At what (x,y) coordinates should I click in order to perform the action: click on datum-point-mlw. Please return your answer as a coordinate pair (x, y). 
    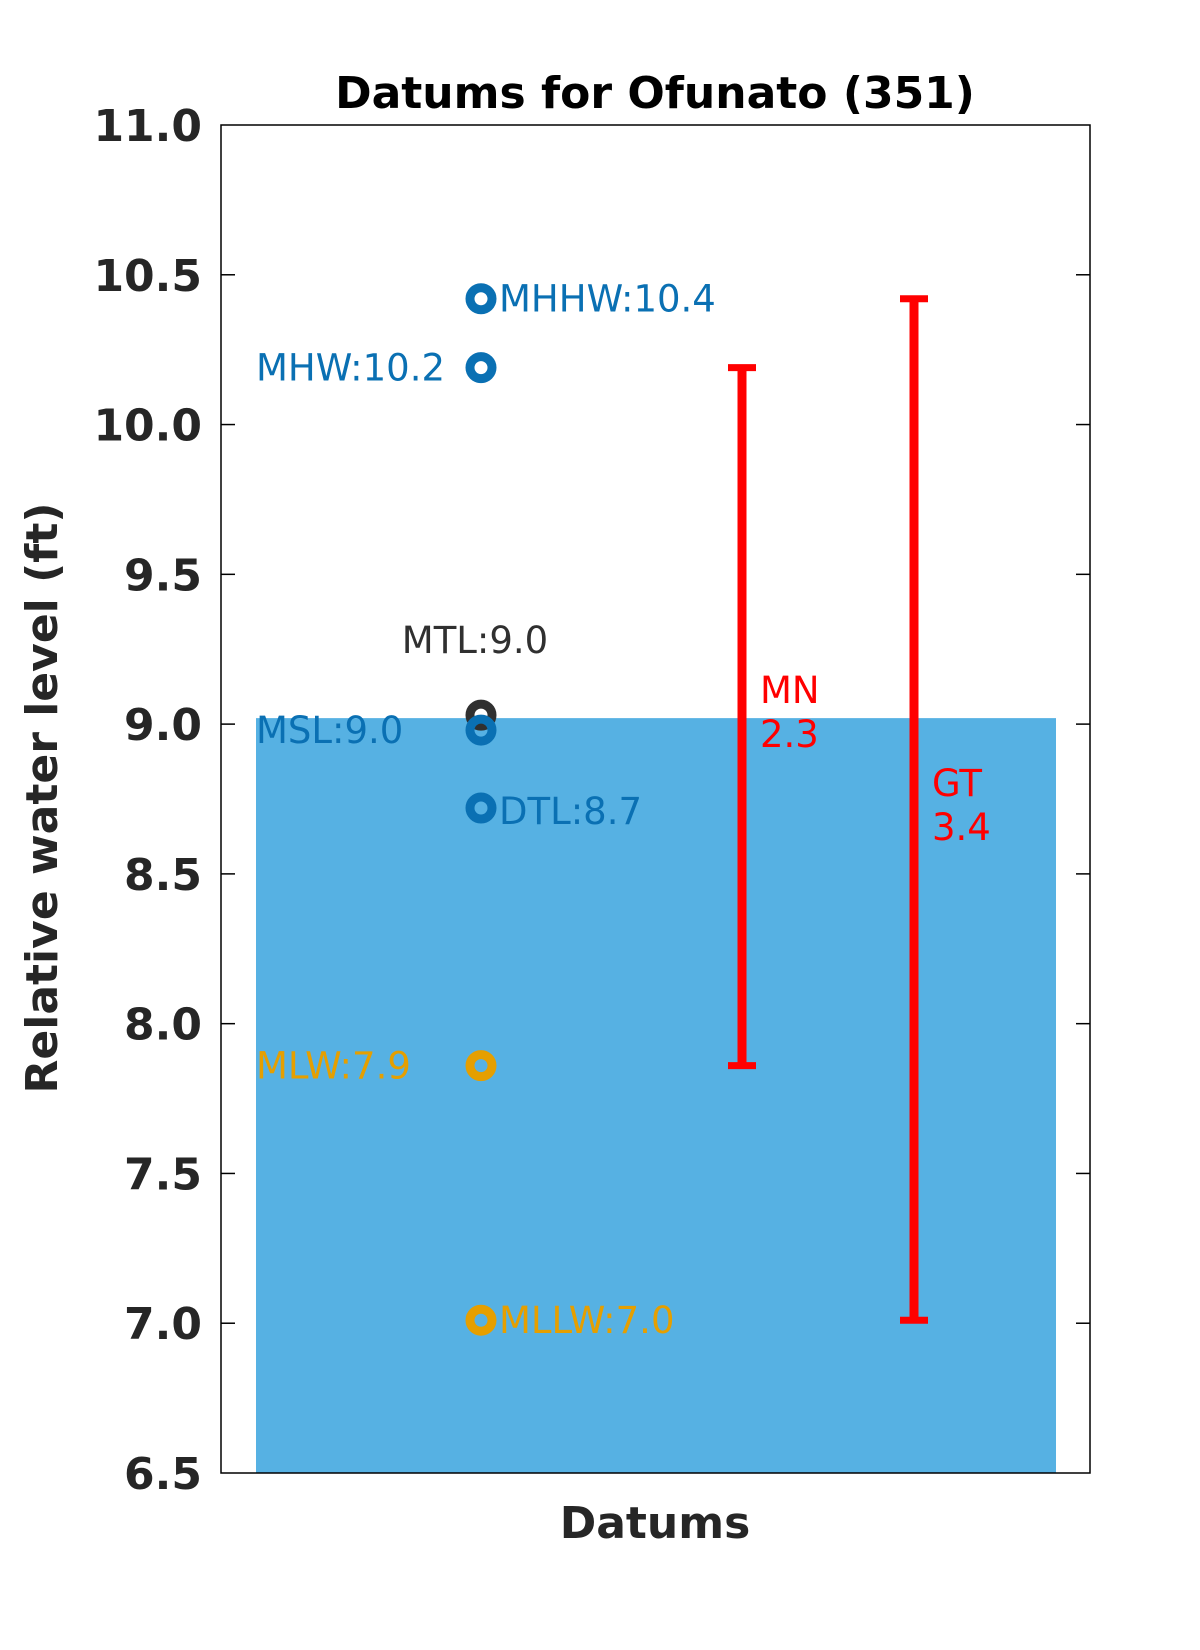
    Looking at the image, I should click on (481, 1066).